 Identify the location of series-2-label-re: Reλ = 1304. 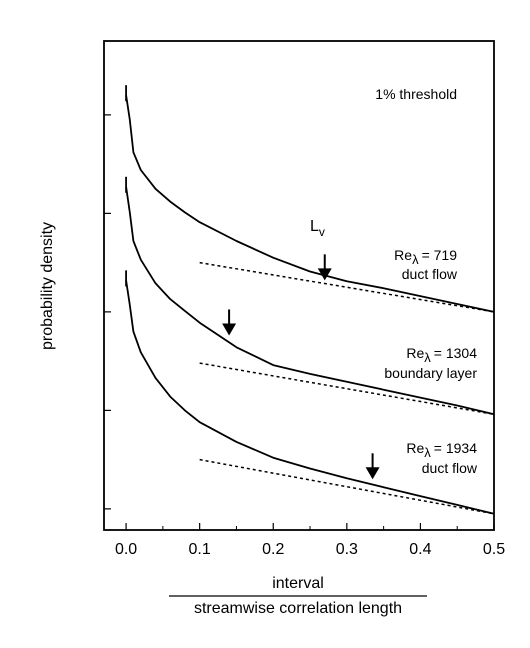
(441, 355).